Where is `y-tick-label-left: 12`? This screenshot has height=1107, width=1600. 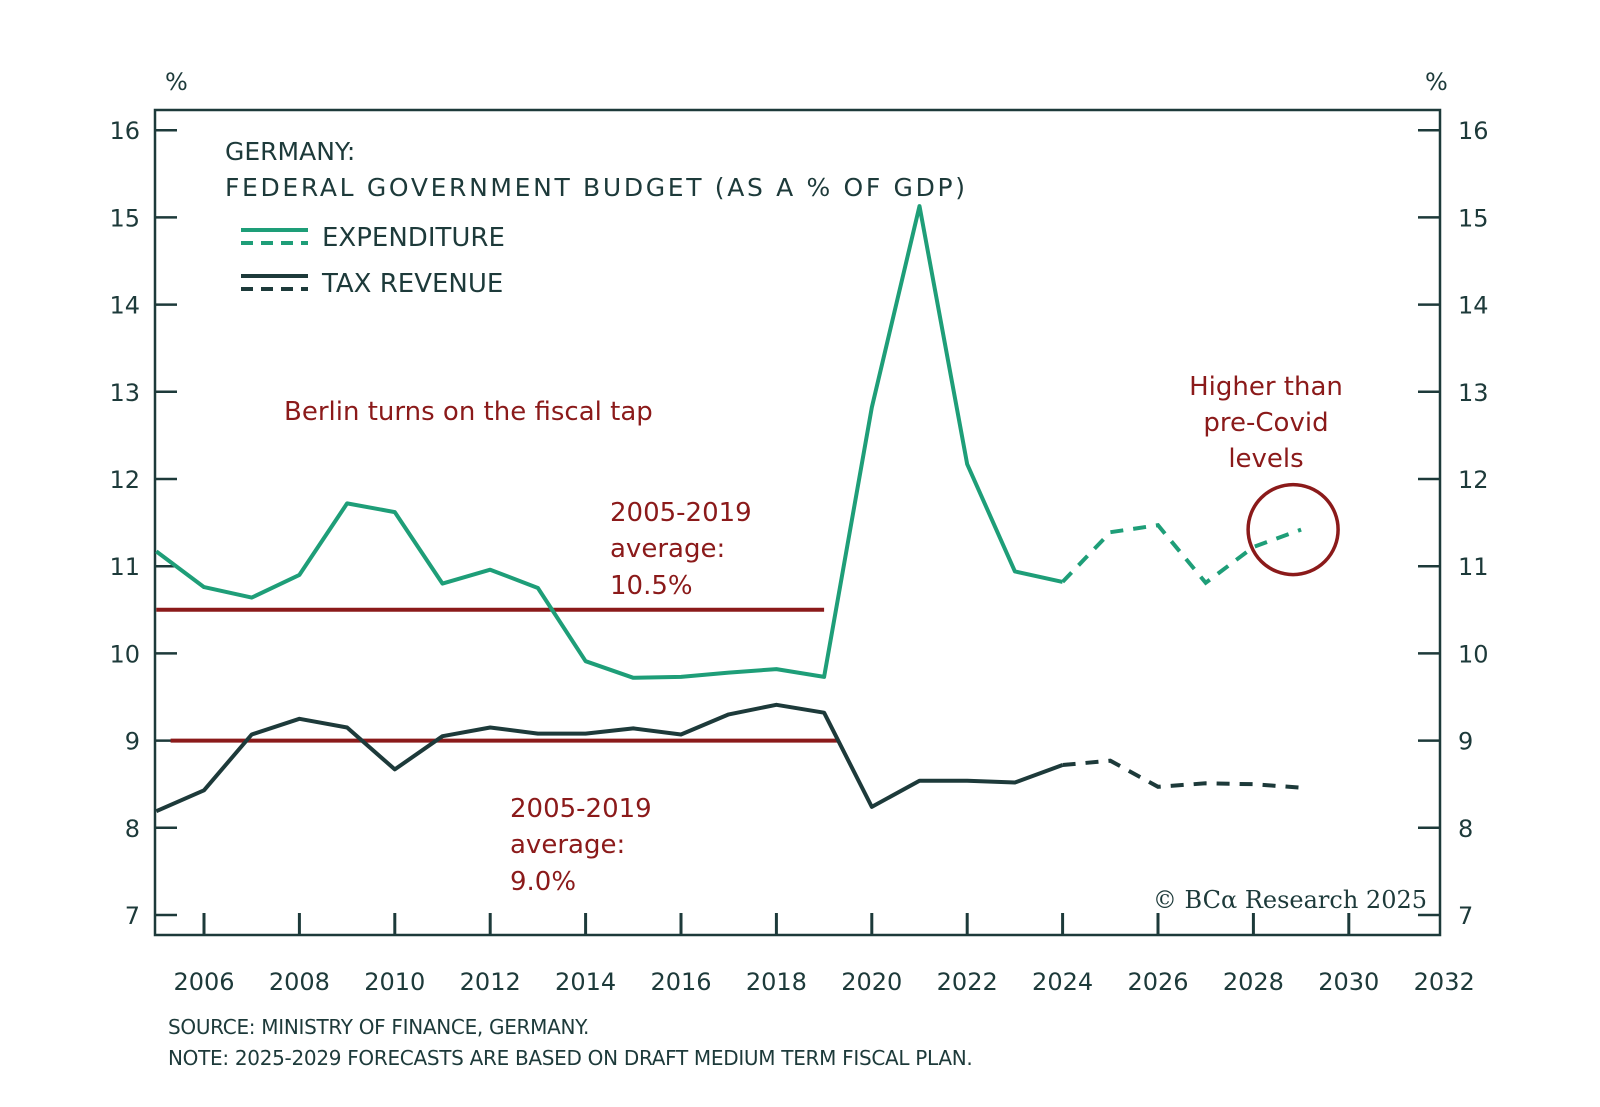 y-tick-label-left: 12 is located at coordinates (124, 480).